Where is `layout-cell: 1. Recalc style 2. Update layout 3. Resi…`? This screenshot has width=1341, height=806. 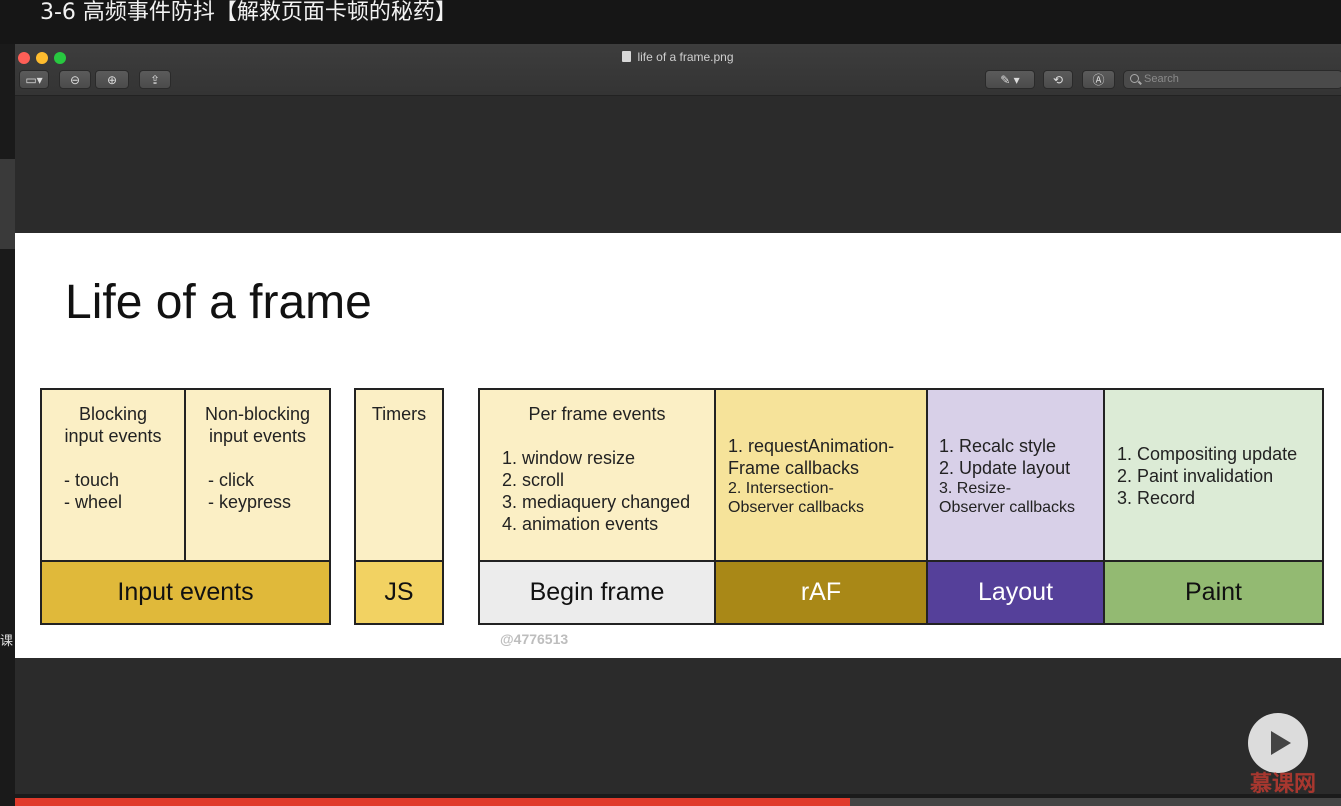 layout-cell: 1. Recalc style 2. Update layout 3. Resi… is located at coordinates (1016, 475).